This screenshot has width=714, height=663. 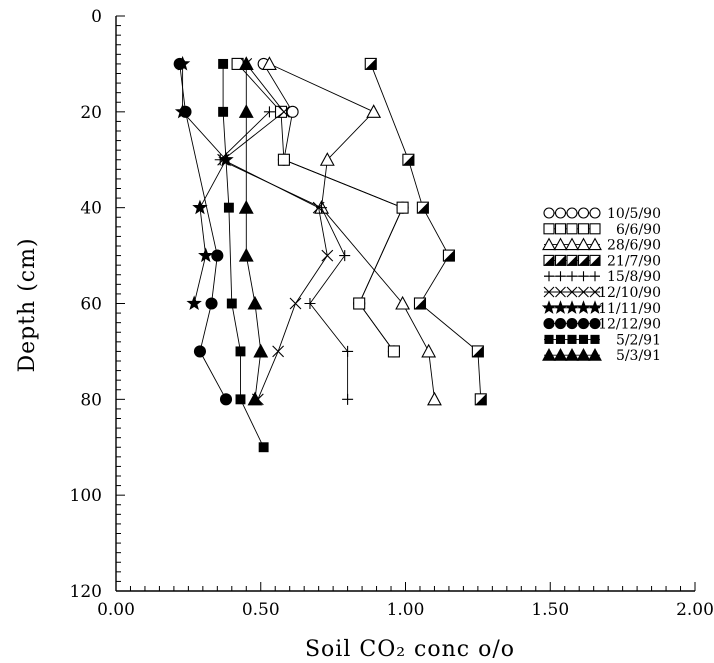 What do you see at coordinates (116, 610) in the screenshot?
I see `x-tick-label: 0.00` at bounding box center [116, 610].